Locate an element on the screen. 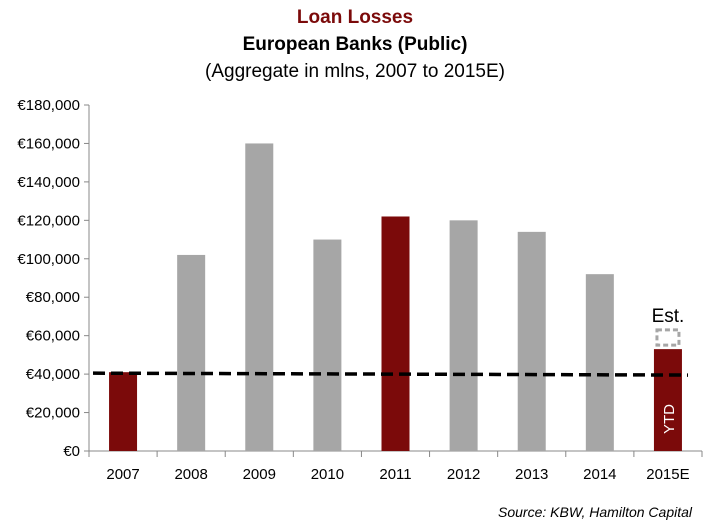 Image resolution: width=710 pixels, height=524 pixels. bar-2007 is located at coordinates (123, 411).